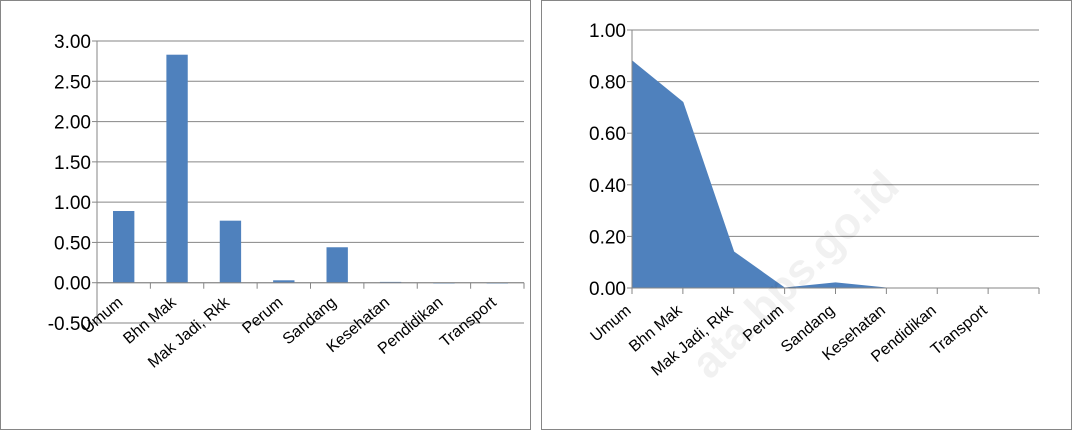 This screenshot has height=430, width=1072. What do you see at coordinates (72, 243) in the screenshot?
I see `y-tick-label: 0.50` at bounding box center [72, 243].